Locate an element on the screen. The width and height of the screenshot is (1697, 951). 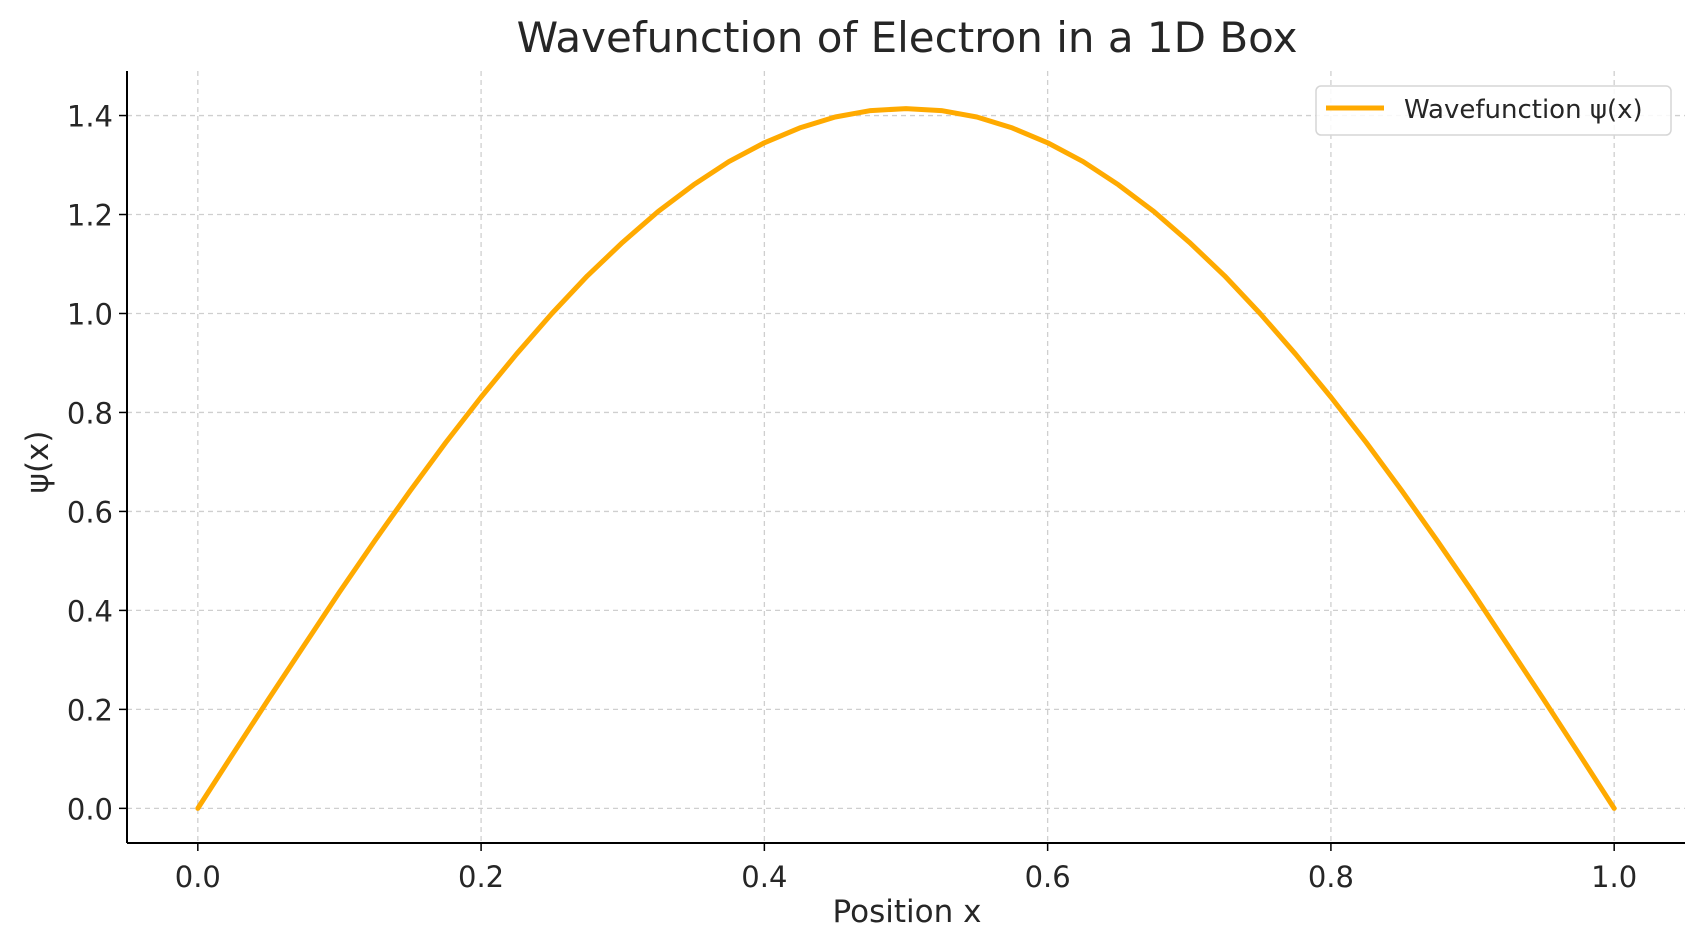
x-tick-label: 0.0 is located at coordinates (198, 877).